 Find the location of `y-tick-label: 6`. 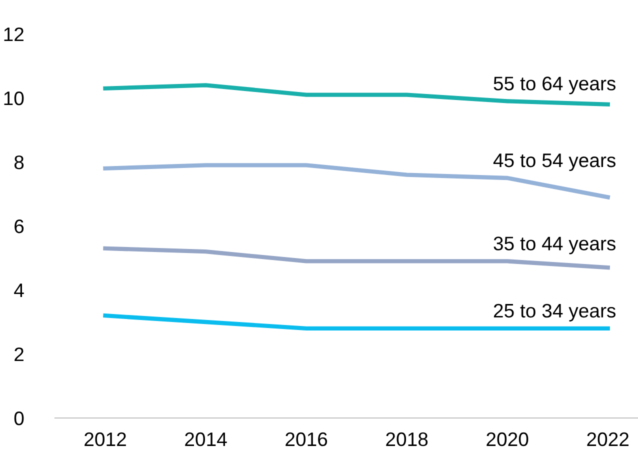

y-tick-label: 6 is located at coordinates (19, 226).